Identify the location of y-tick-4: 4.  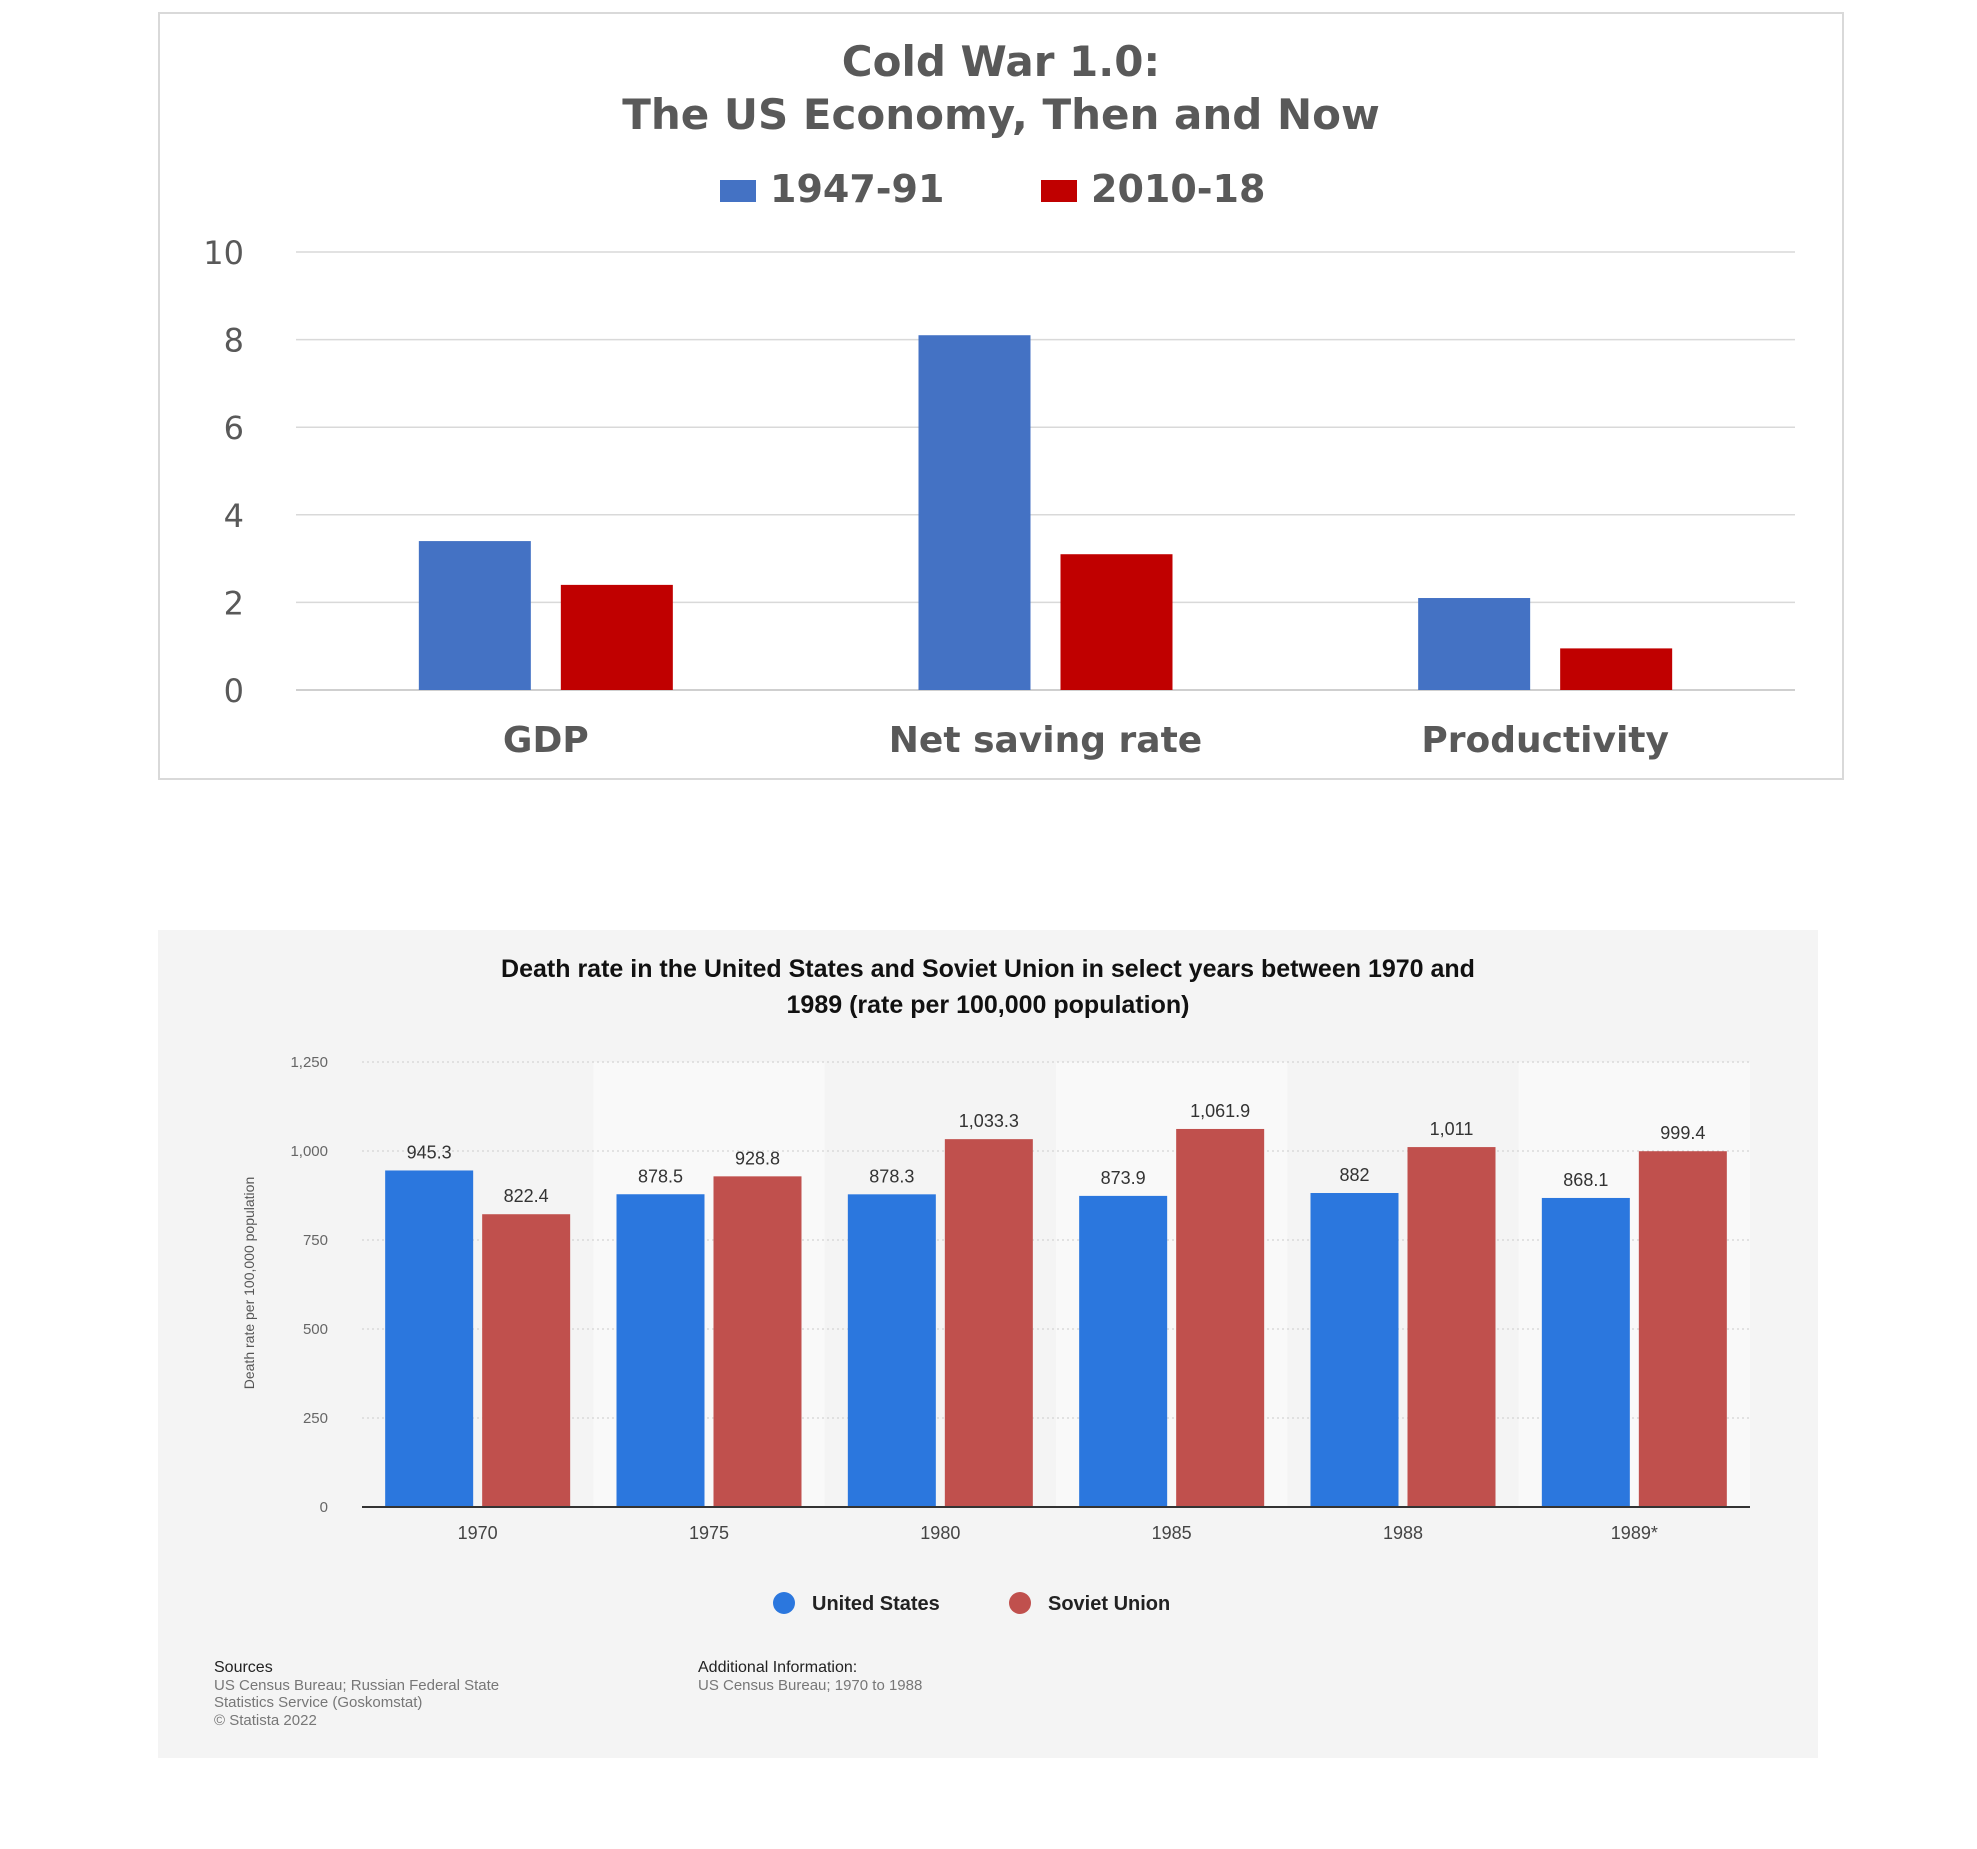
(234, 516).